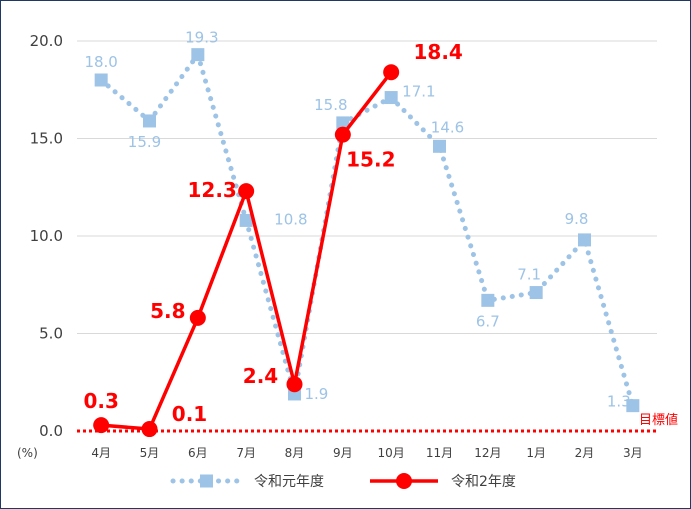  Describe the element at coordinates (418, 92) in the screenshot. I see `series1-data-label: 17.1` at that location.